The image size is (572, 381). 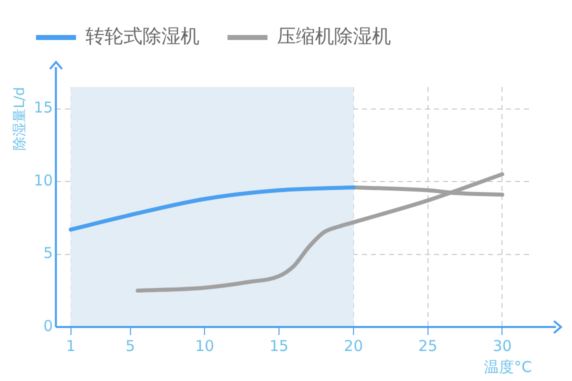 What do you see at coordinates (43, 180) in the screenshot?
I see `y-tick-label: 10` at bounding box center [43, 180].